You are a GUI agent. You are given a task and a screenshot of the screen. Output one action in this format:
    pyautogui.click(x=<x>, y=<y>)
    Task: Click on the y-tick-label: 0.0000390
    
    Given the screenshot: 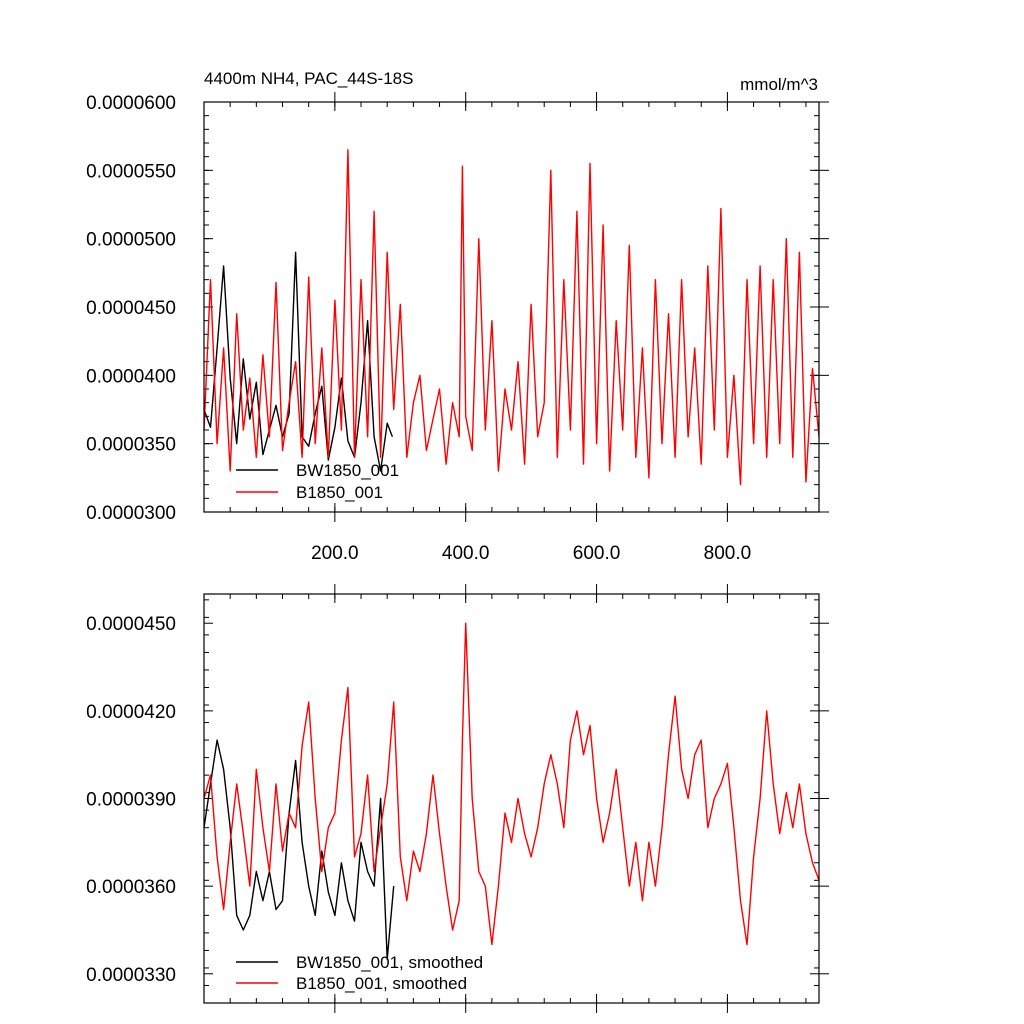 What is the action you would take?
    pyautogui.click(x=131, y=800)
    